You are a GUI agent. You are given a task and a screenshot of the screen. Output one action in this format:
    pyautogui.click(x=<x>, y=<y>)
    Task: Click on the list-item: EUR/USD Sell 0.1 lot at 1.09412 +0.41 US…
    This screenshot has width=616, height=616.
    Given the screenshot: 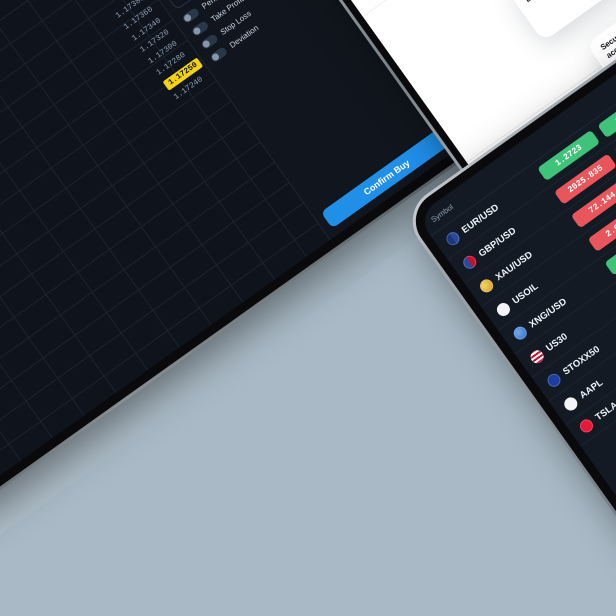 What is the action you would take?
    pyautogui.click(x=442, y=9)
    